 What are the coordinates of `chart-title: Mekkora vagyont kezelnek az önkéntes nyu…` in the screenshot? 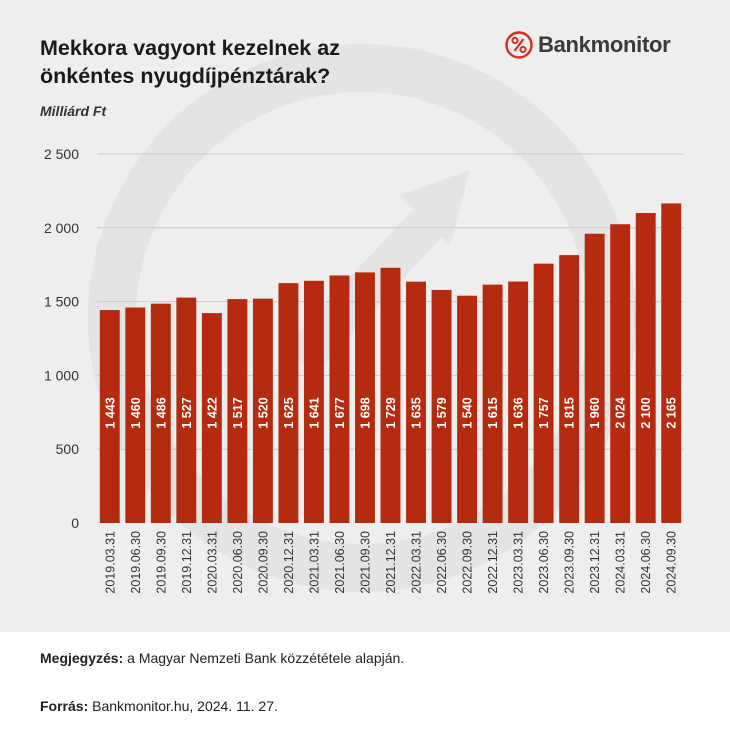 It's located at (250, 62).